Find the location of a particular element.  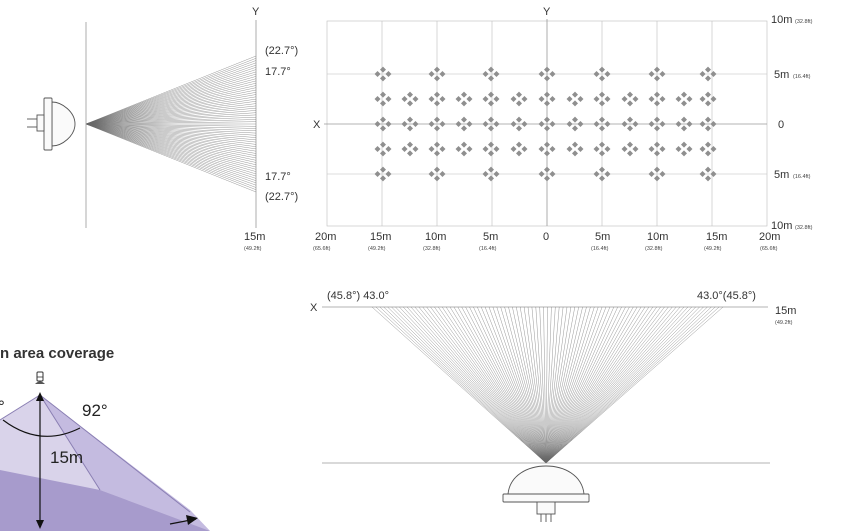

bottom-label-5-m: 5m is located at coordinates (602, 237).